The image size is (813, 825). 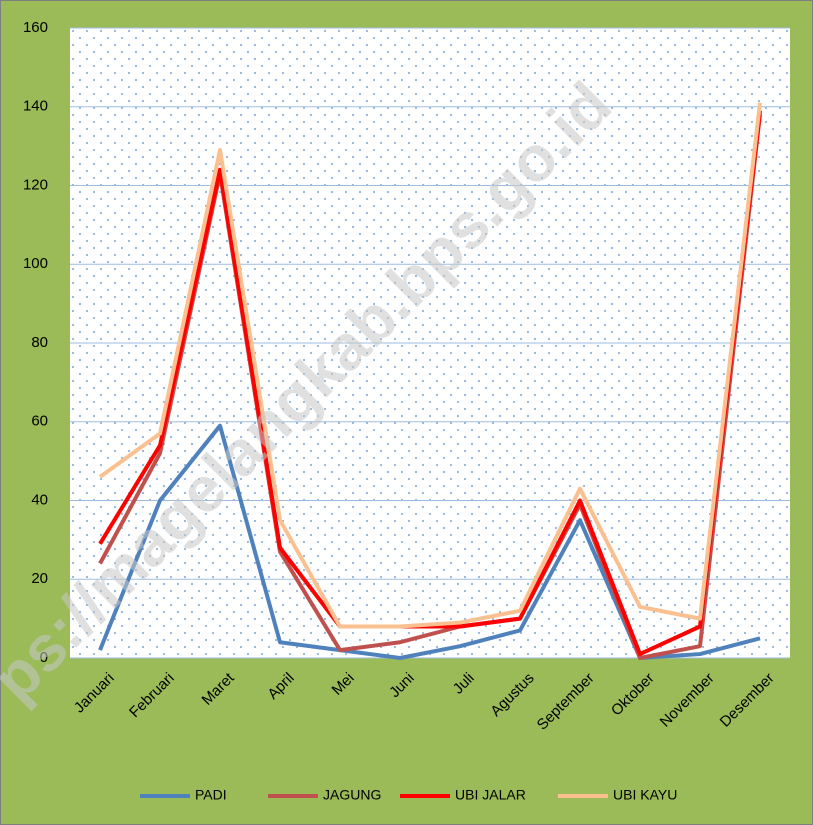 I want to click on y-tick-label: 160, so click(x=35, y=27).